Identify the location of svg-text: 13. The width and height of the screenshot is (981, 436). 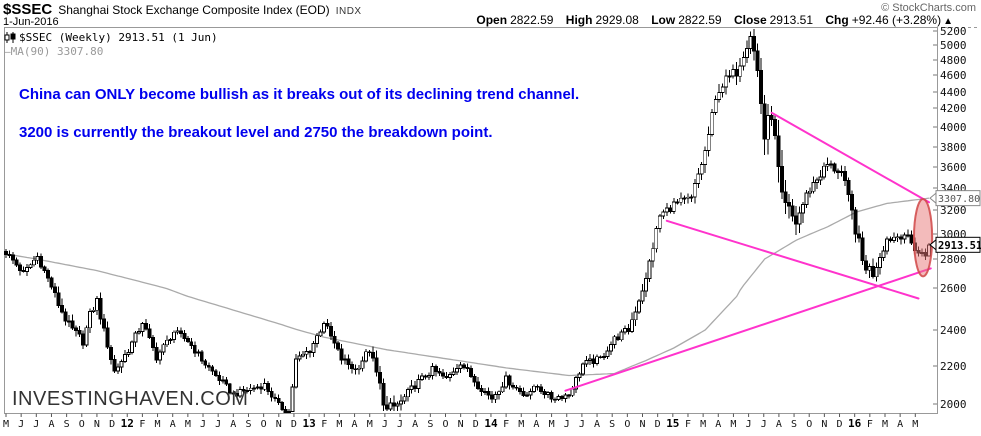
(308, 423).